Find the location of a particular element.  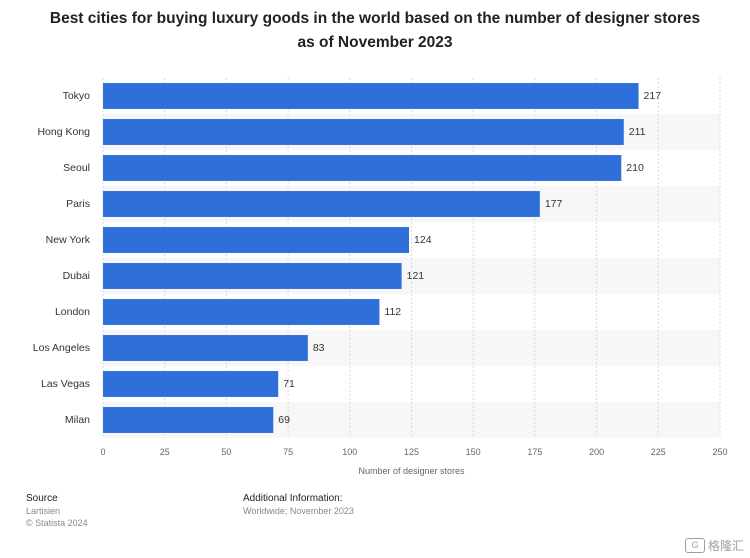

value-label: 211 is located at coordinates (637, 132).